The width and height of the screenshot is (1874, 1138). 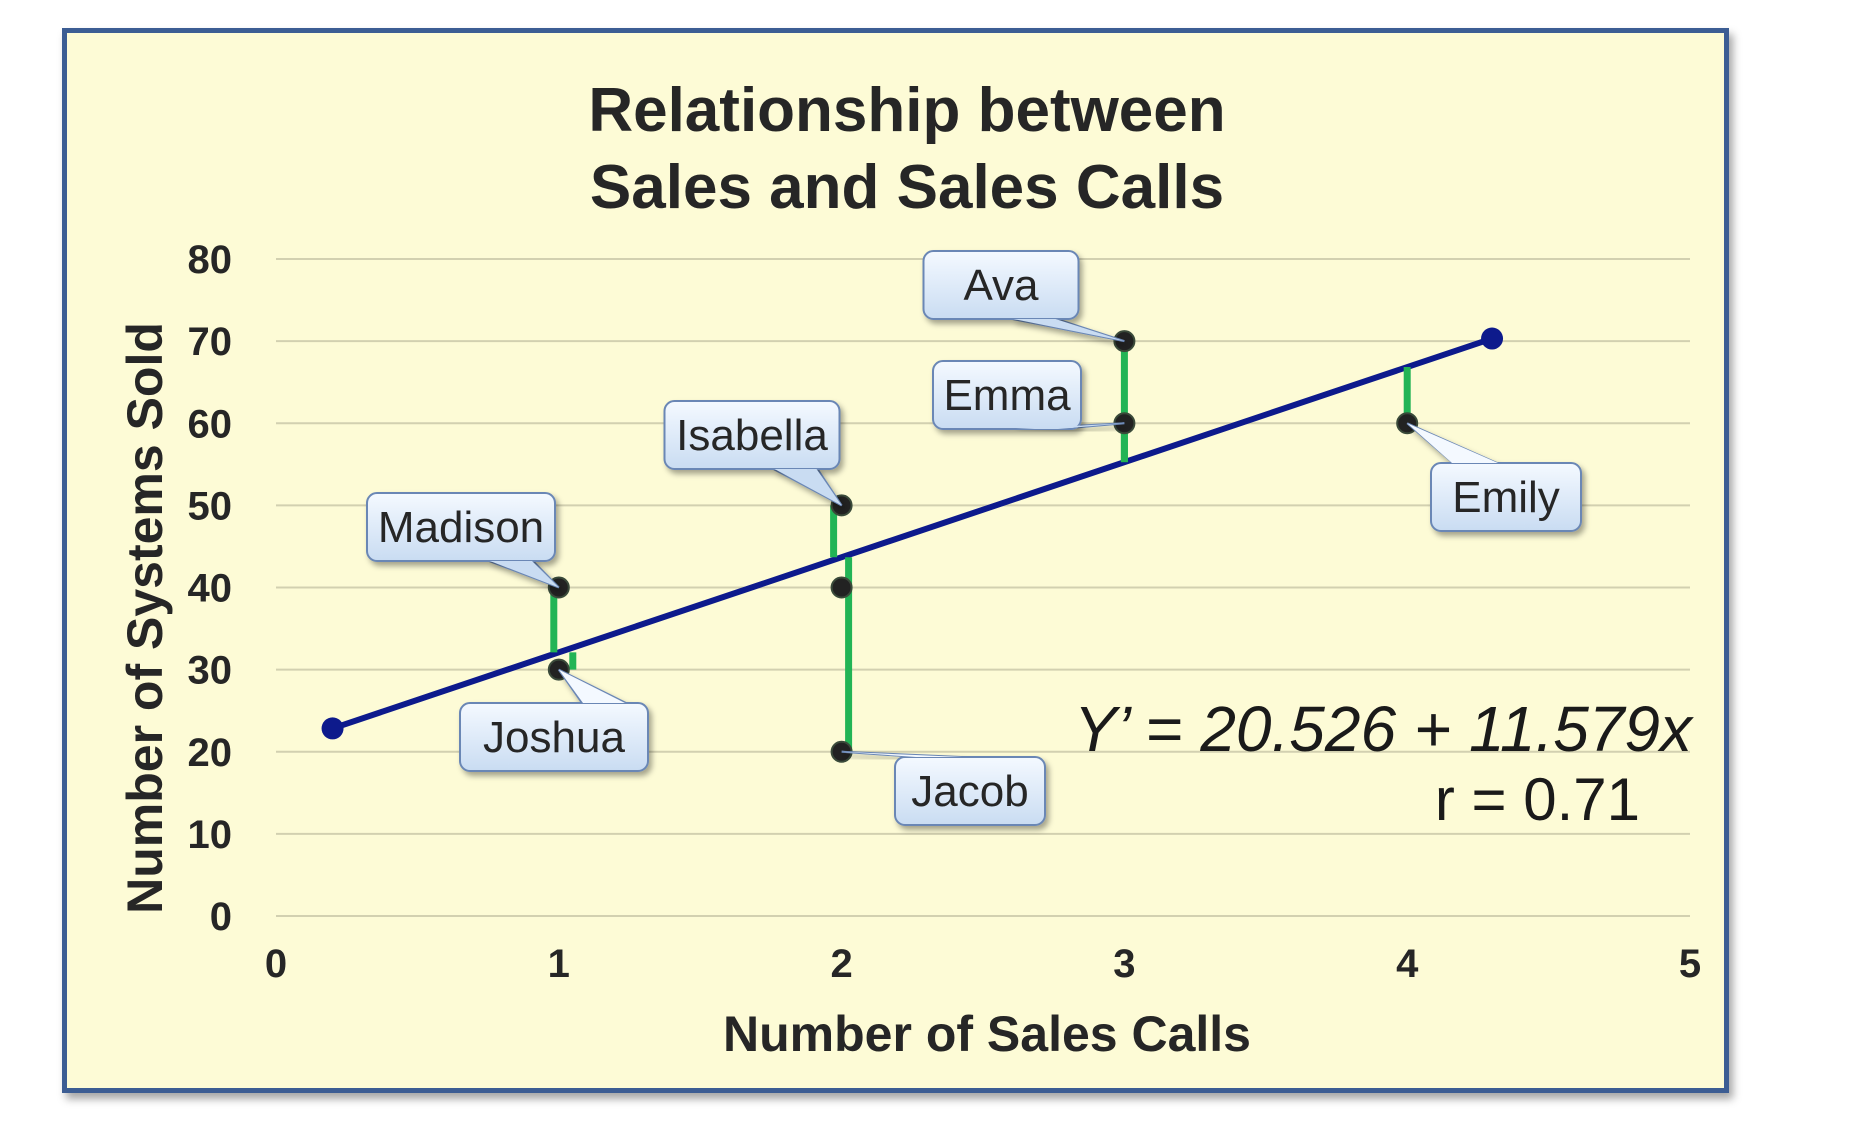 I want to click on y-tick-label-50: 50, so click(x=210, y=506).